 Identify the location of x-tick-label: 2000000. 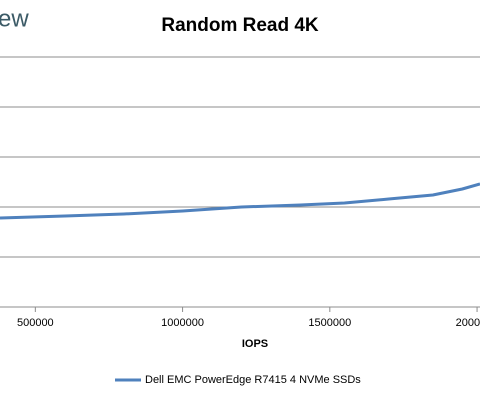
(468, 323).